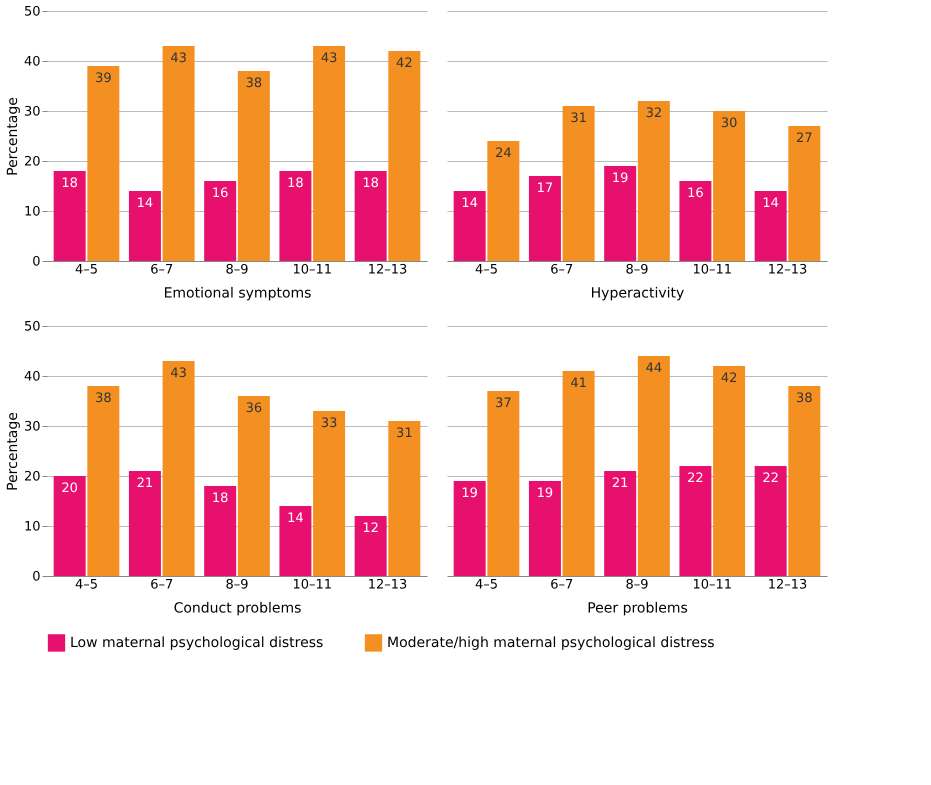 The width and height of the screenshot is (931, 785). I want to click on legend-label: Low maternal psychological distress, so click(197, 642).